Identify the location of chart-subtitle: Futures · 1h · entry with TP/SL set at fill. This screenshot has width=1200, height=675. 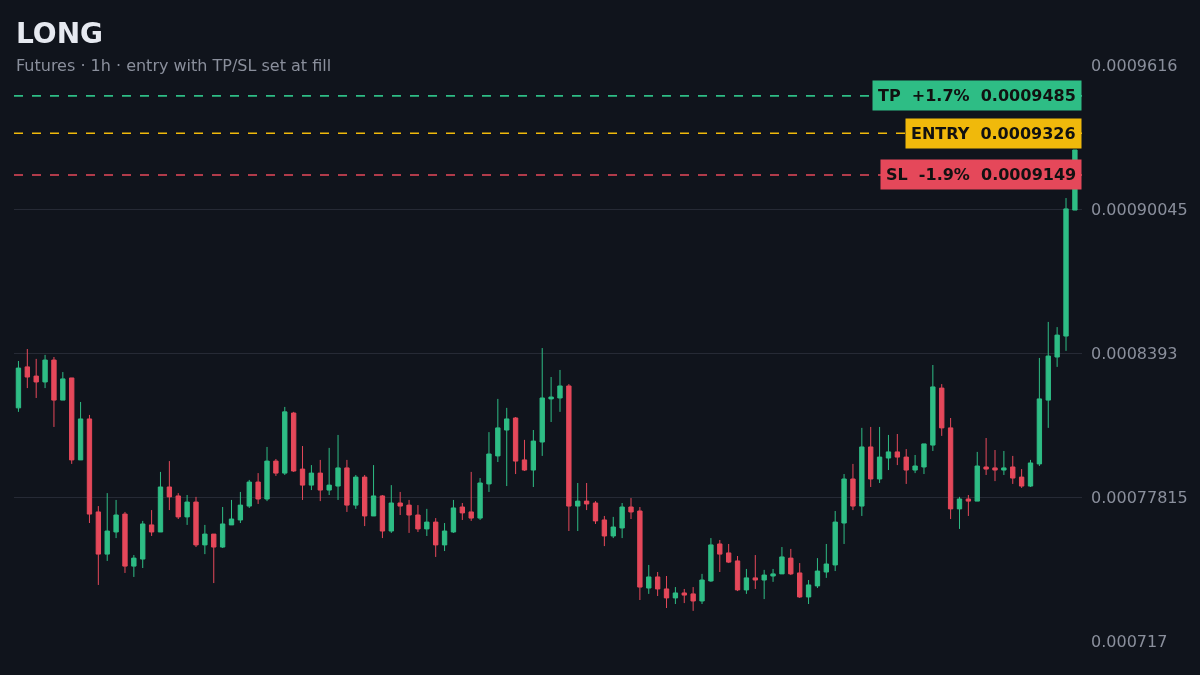
(174, 65).